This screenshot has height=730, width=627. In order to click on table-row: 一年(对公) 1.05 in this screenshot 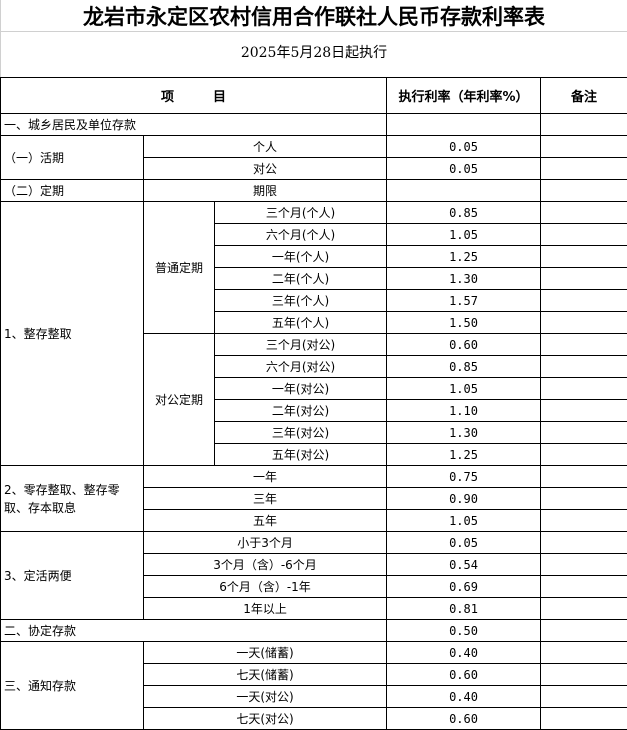, I will do `click(314, 388)`.